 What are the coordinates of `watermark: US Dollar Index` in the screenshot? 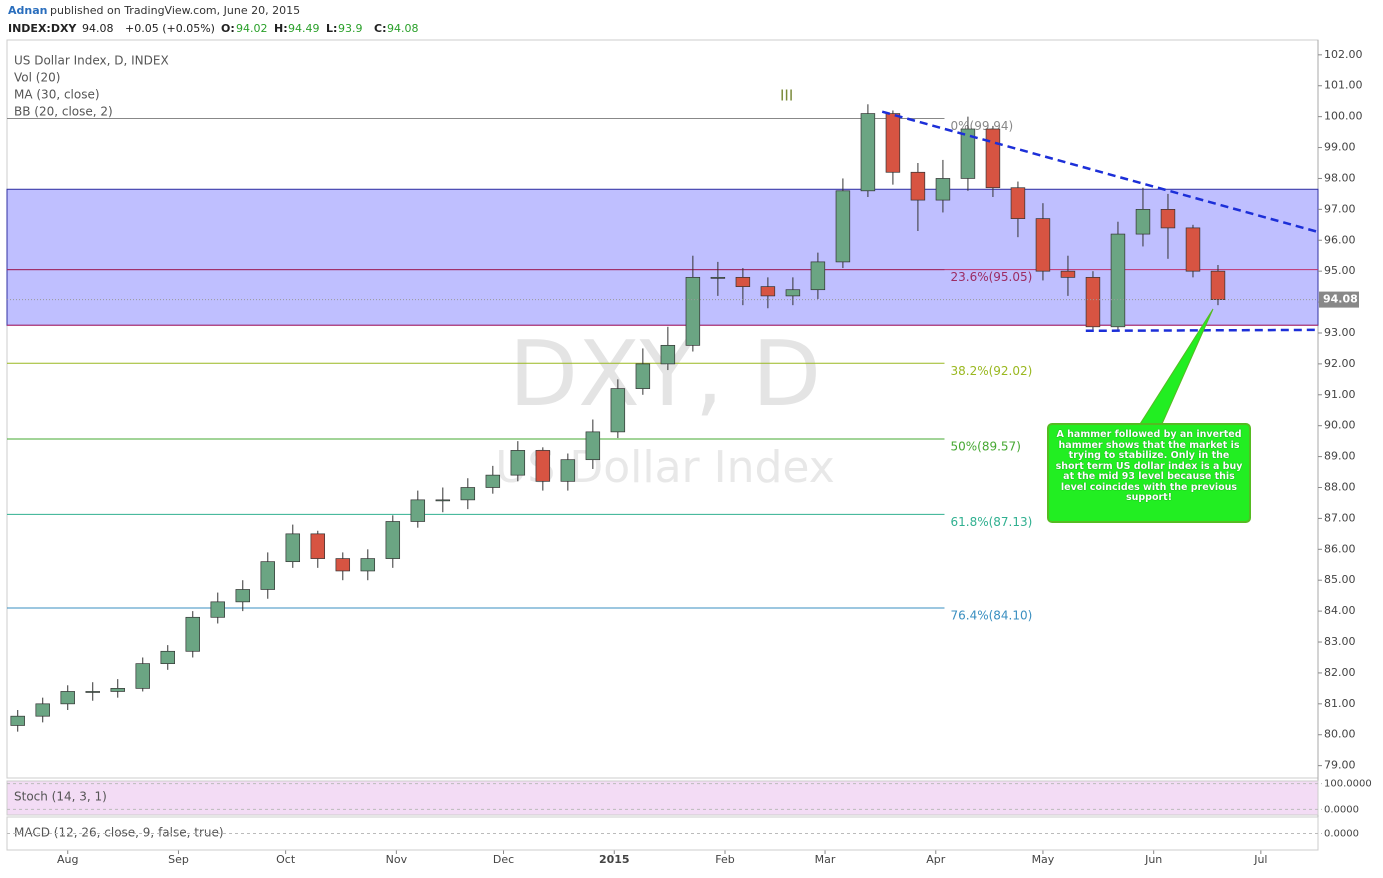 It's located at (665, 467).